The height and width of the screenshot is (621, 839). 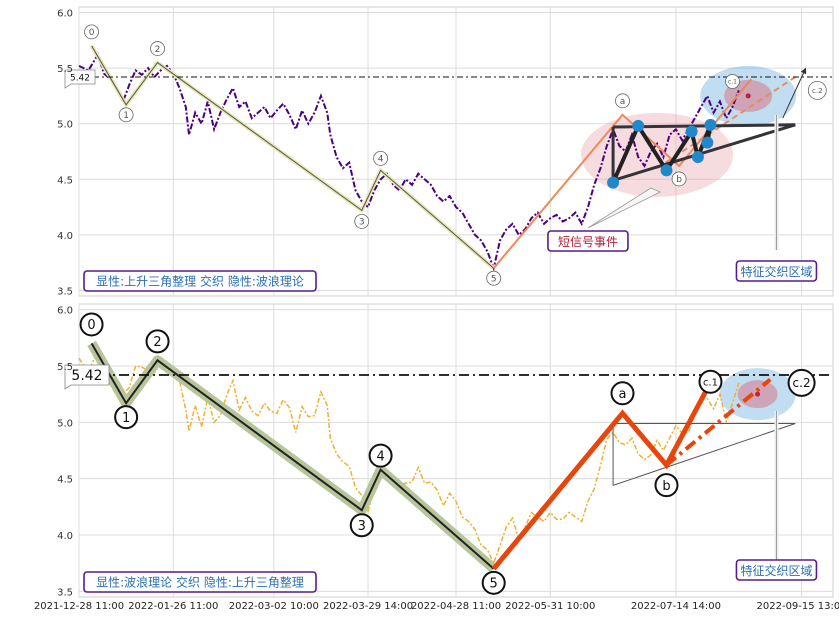 I want to click on legend-bottom-box, so click(x=200, y=582).